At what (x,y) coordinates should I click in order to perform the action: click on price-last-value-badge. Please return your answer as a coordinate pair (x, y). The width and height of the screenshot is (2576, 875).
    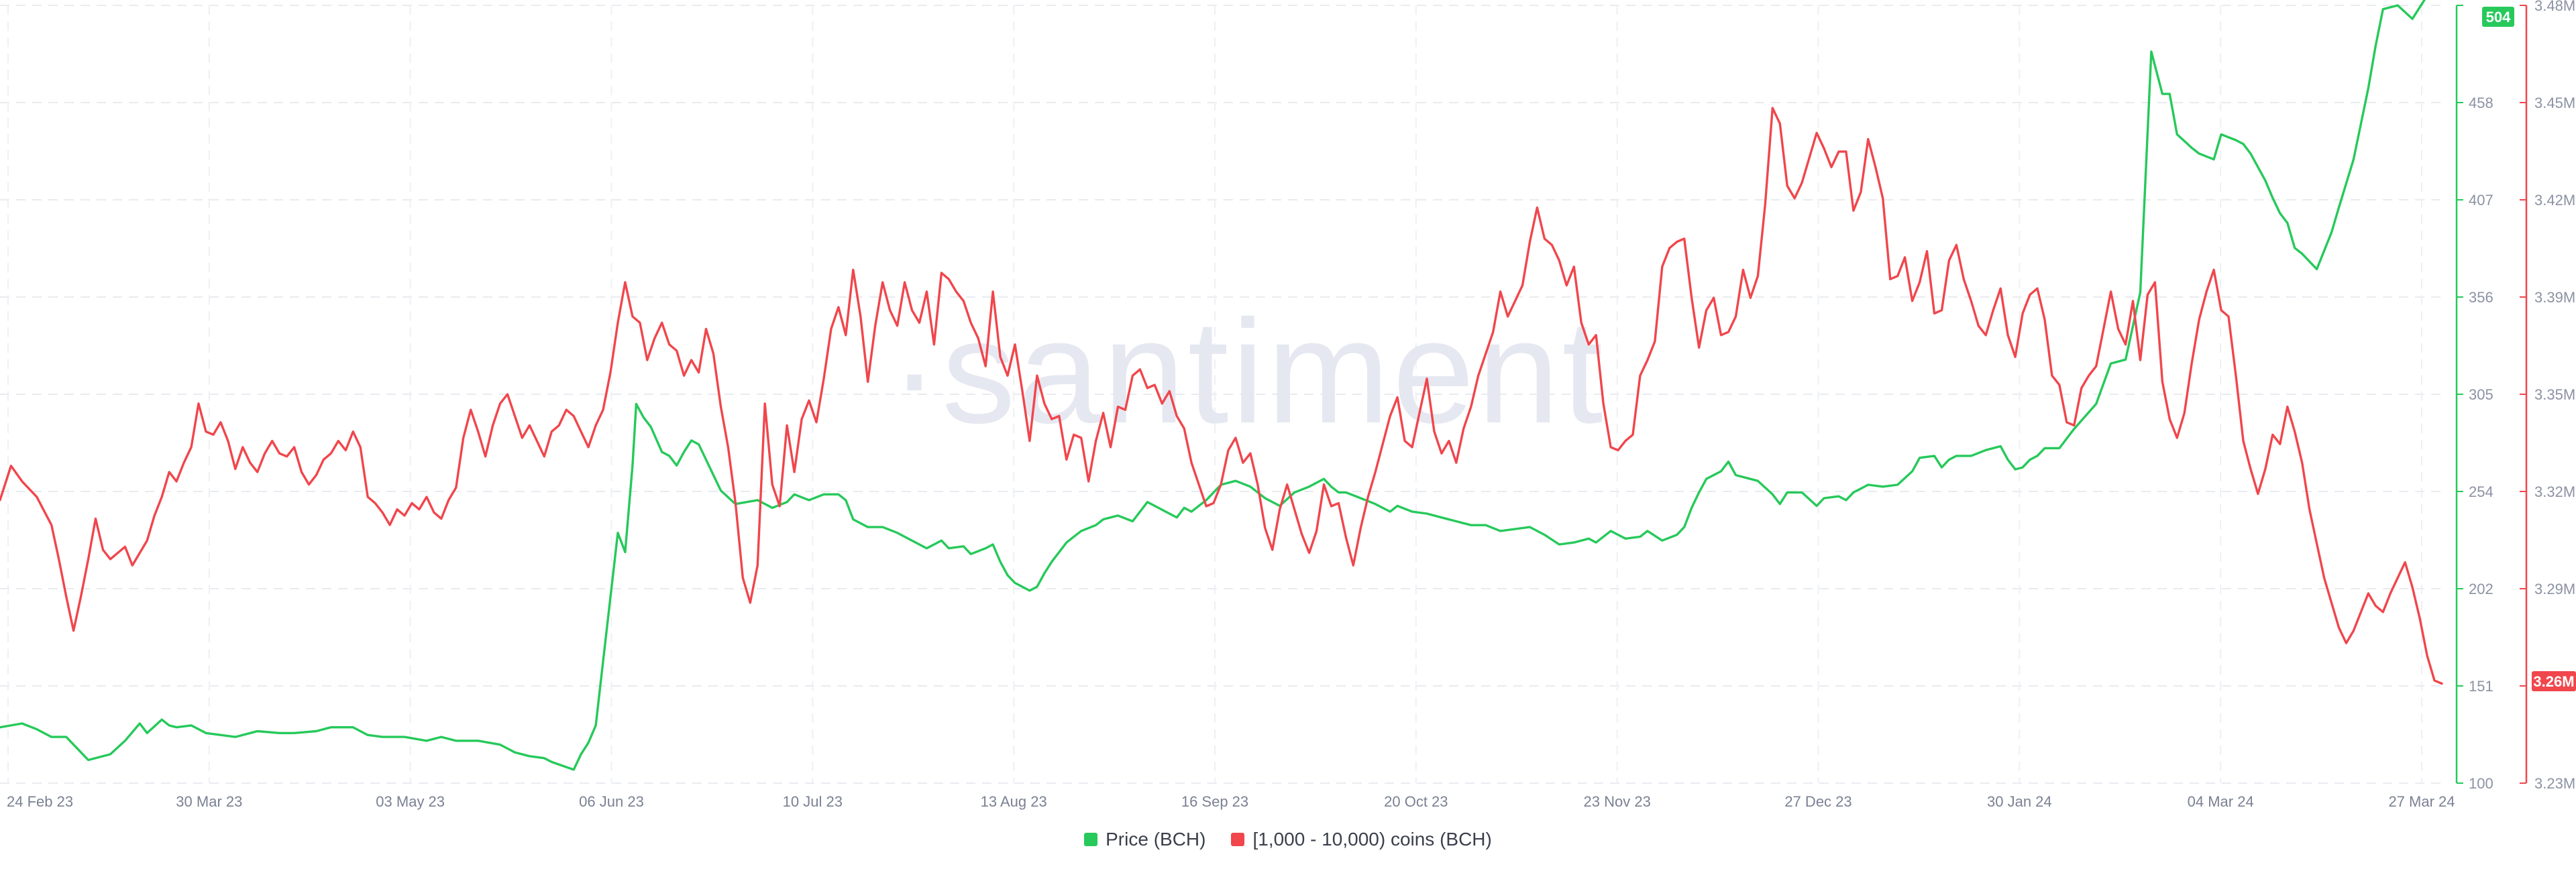
    Looking at the image, I should click on (2498, 17).